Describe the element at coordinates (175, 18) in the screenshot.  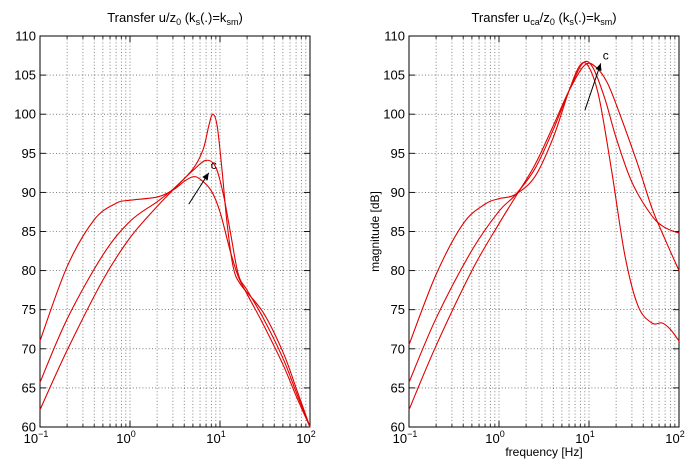
I see `chart-title: Transfer u/z0 (ks(.)=ksm)` at that location.